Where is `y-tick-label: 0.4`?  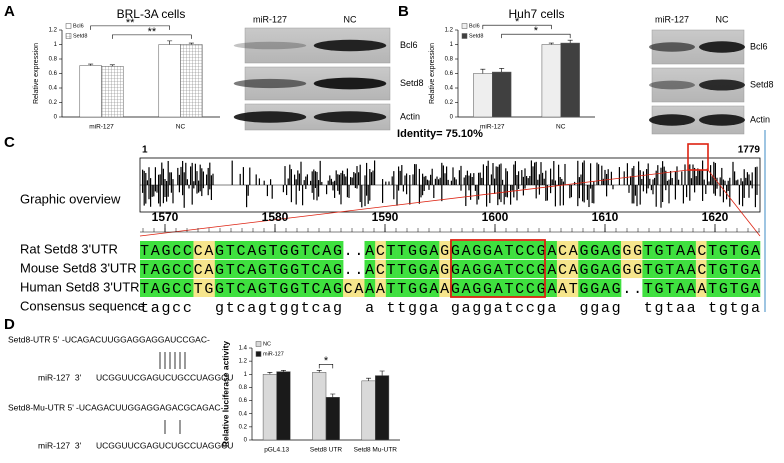 y-tick-label: 0.4 is located at coordinates (53, 89).